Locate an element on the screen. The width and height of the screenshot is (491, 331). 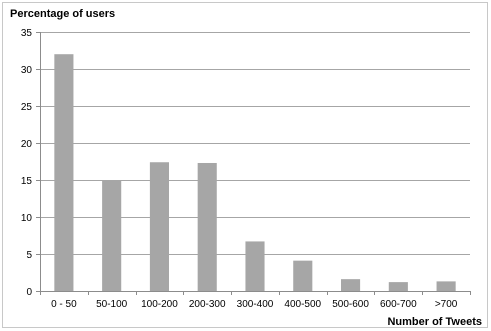
y-tick-label: 35 is located at coordinates (27, 33).